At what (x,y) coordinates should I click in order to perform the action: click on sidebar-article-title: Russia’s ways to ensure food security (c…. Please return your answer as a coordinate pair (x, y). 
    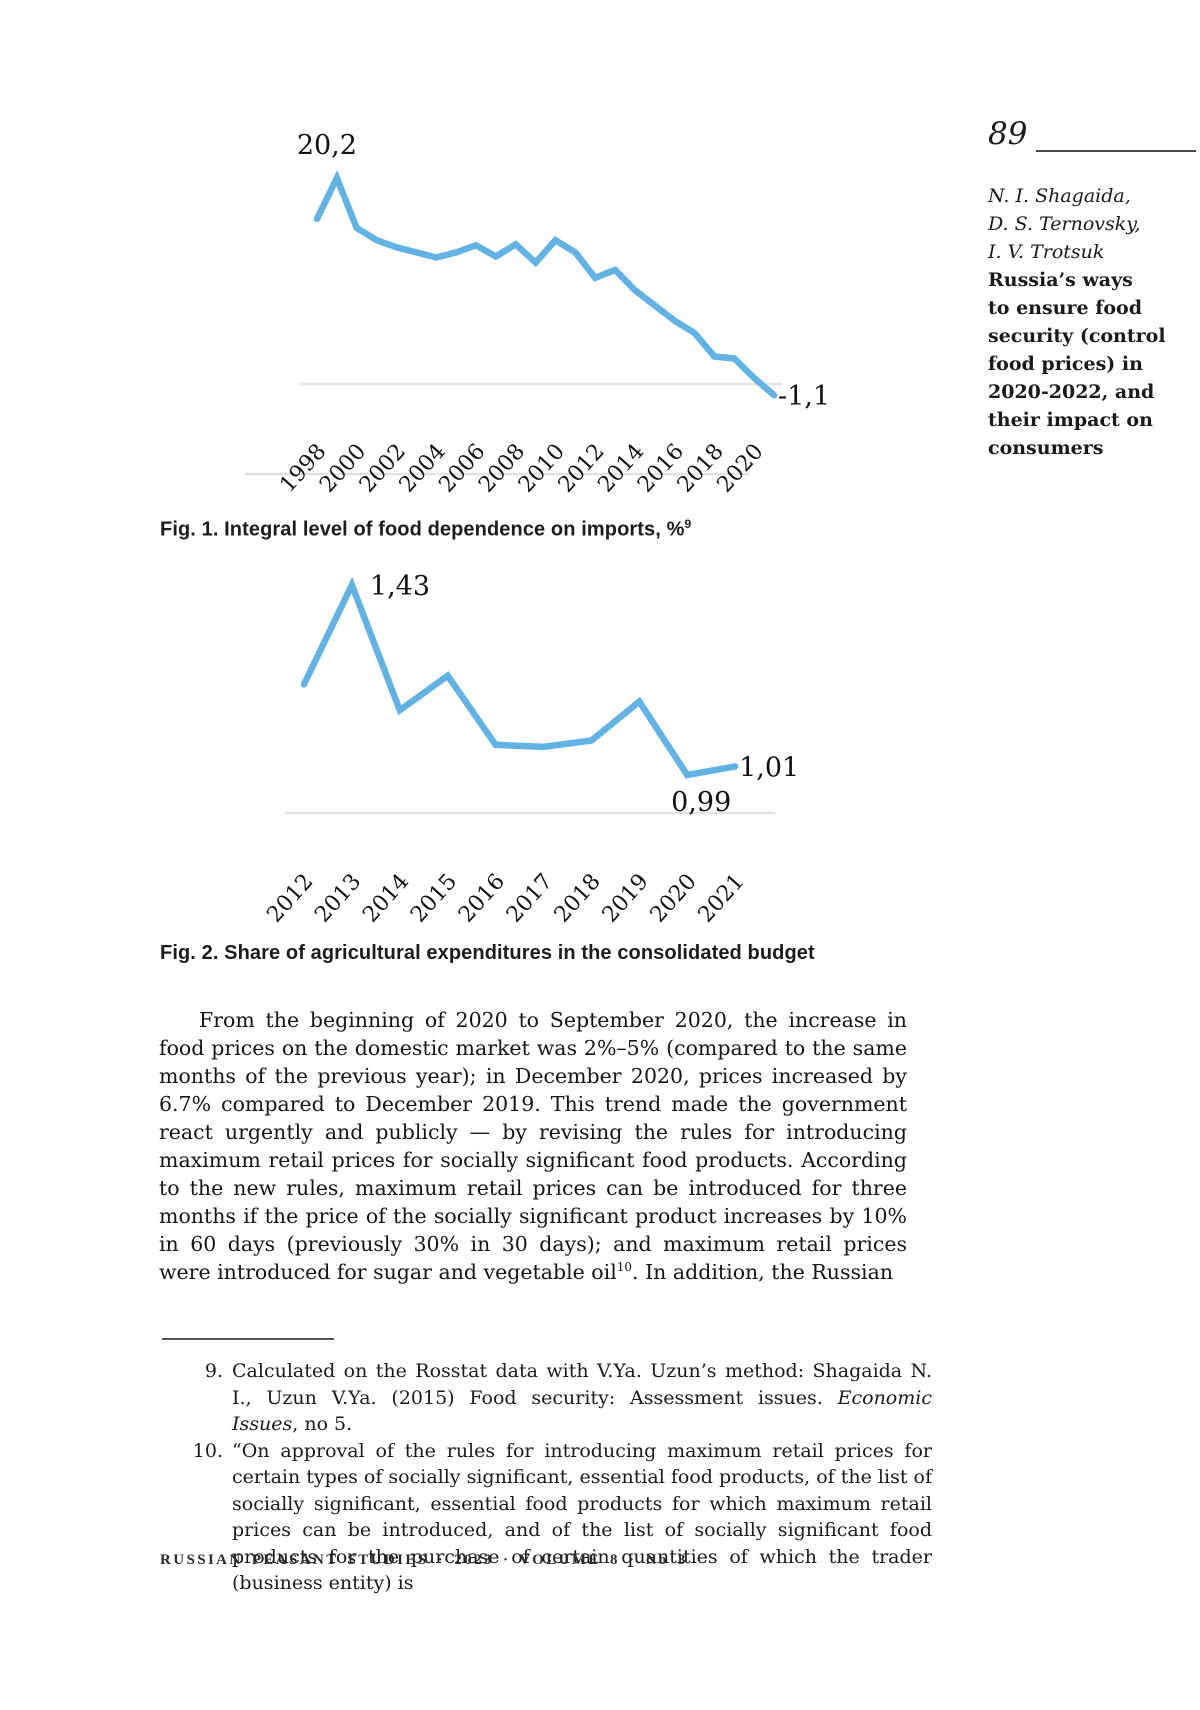
    Looking at the image, I should click on (1077, 364).